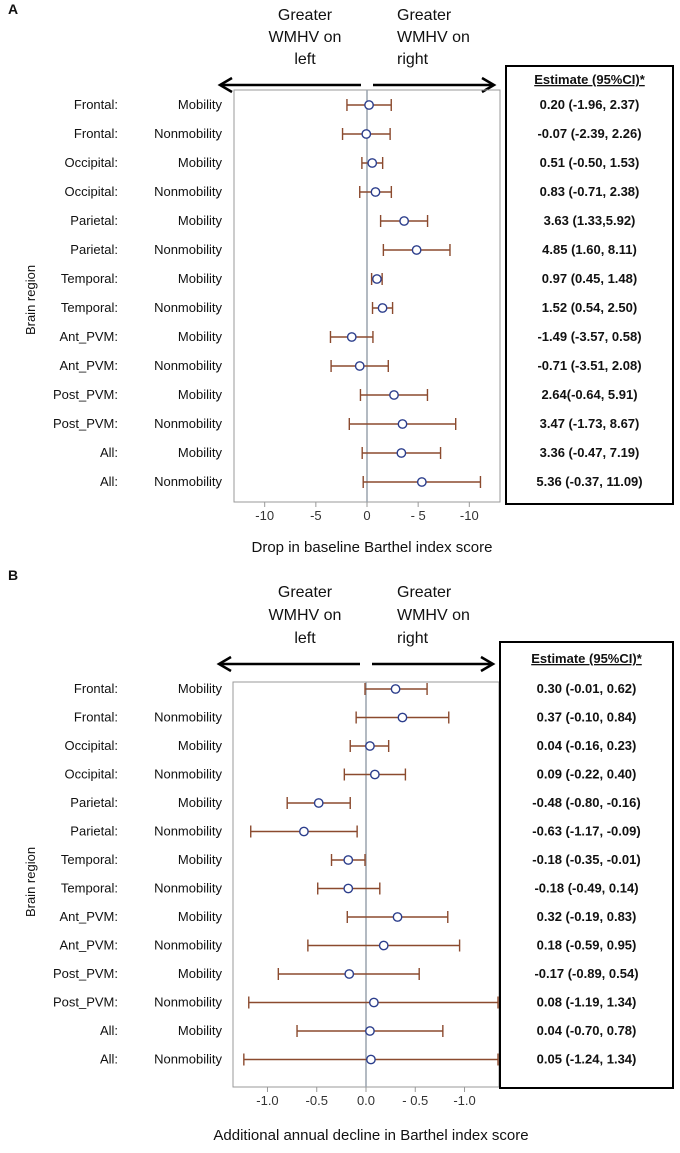 The height and width of the screenshot is (1153, 680). Describe the element at coordinates (586, 973) in the screenshot. I see `estimate-value-text: -0.17 (-0.89, 0.54)` at that location.